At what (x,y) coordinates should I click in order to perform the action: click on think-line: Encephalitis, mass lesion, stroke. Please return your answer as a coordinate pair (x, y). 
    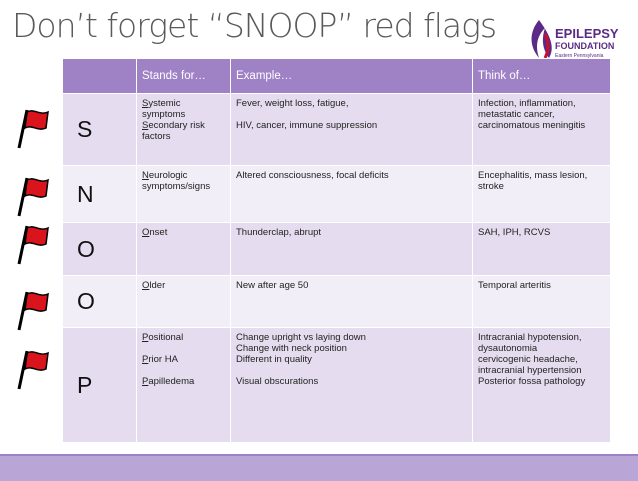
    Looking at the image, I should click on (533, 181).